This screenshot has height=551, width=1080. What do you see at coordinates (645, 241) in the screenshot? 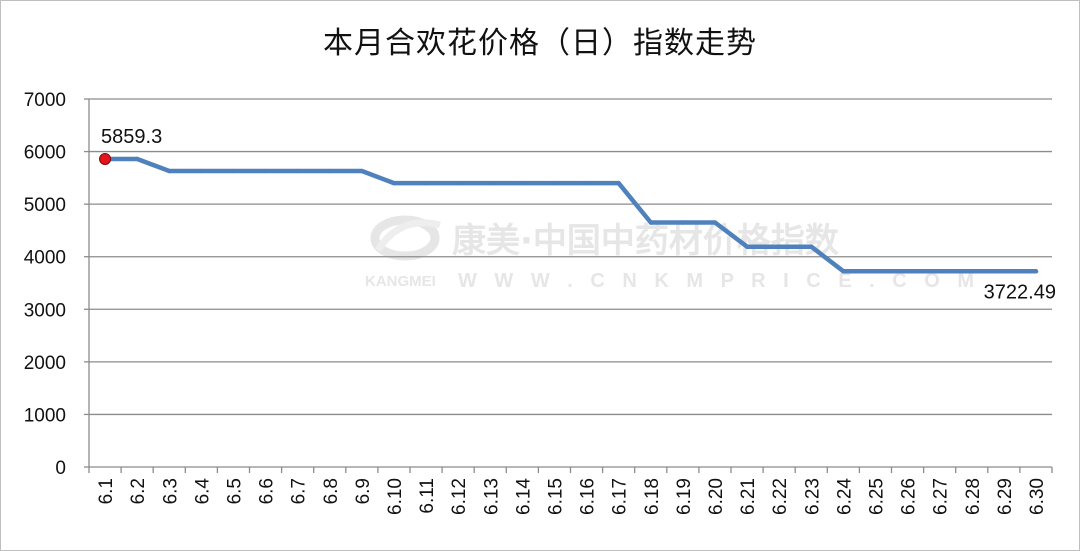
I see `watermark-cn-text: 康美·中国中药材价格指数` at bounding box center [645, 241].